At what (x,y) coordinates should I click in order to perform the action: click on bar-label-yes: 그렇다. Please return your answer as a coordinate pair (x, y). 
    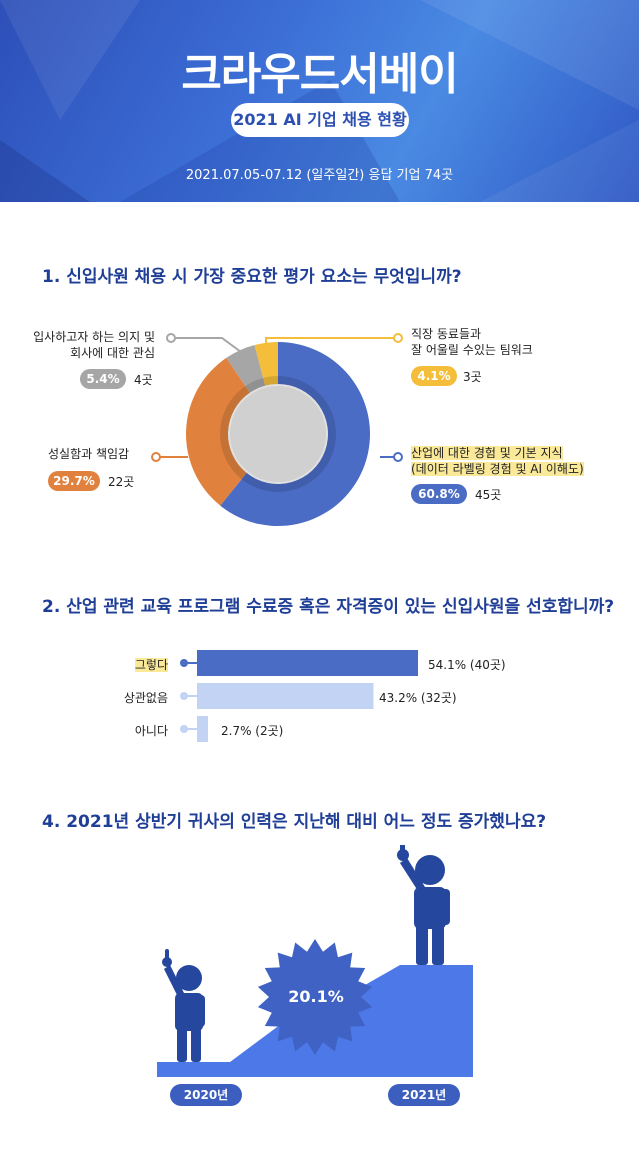
    Looking at the image, I should click on (138, 664).